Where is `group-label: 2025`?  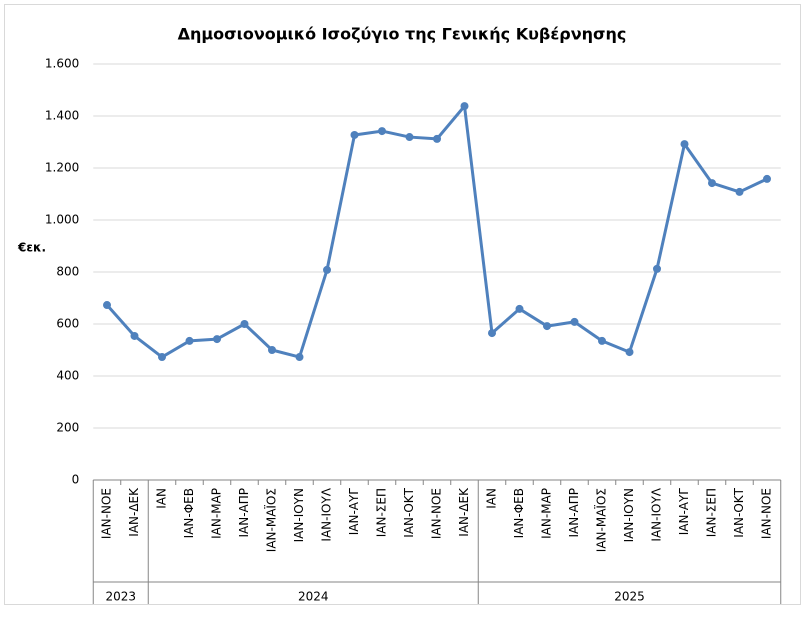 group-label: 2025 is located at coordinates (629, 597).